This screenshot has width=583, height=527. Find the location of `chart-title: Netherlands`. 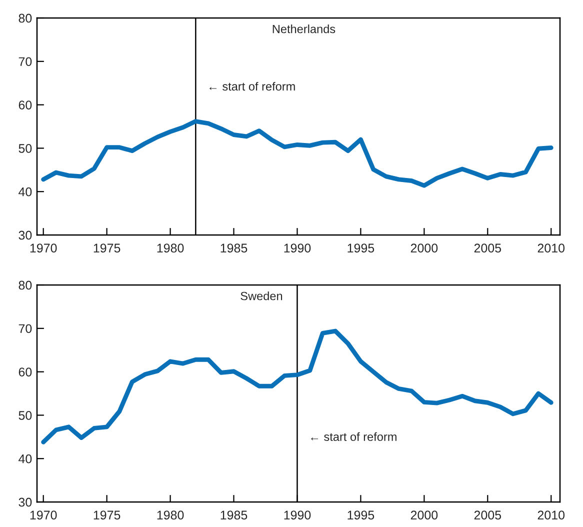

chart-title: Netherlands is located at coordinates (304, 29).